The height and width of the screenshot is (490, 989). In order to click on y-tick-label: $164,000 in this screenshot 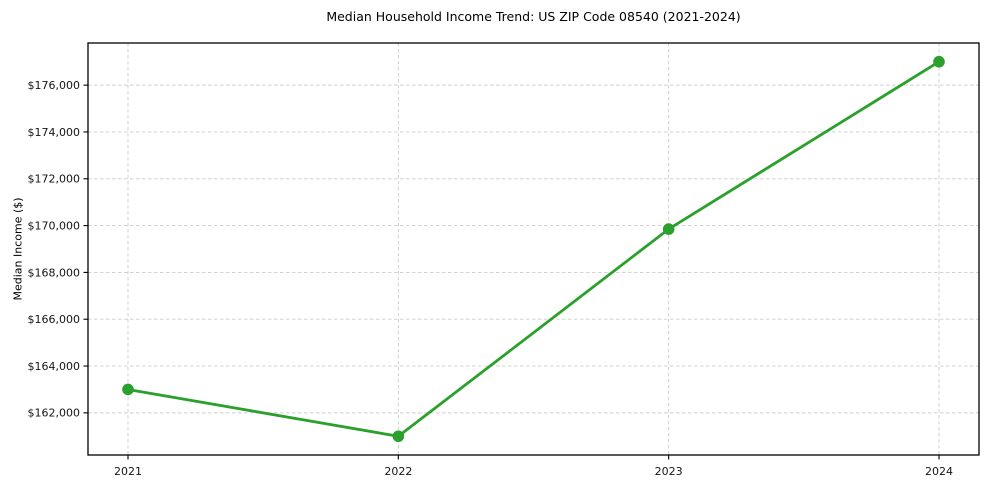, I will do `click(54, 366)`.